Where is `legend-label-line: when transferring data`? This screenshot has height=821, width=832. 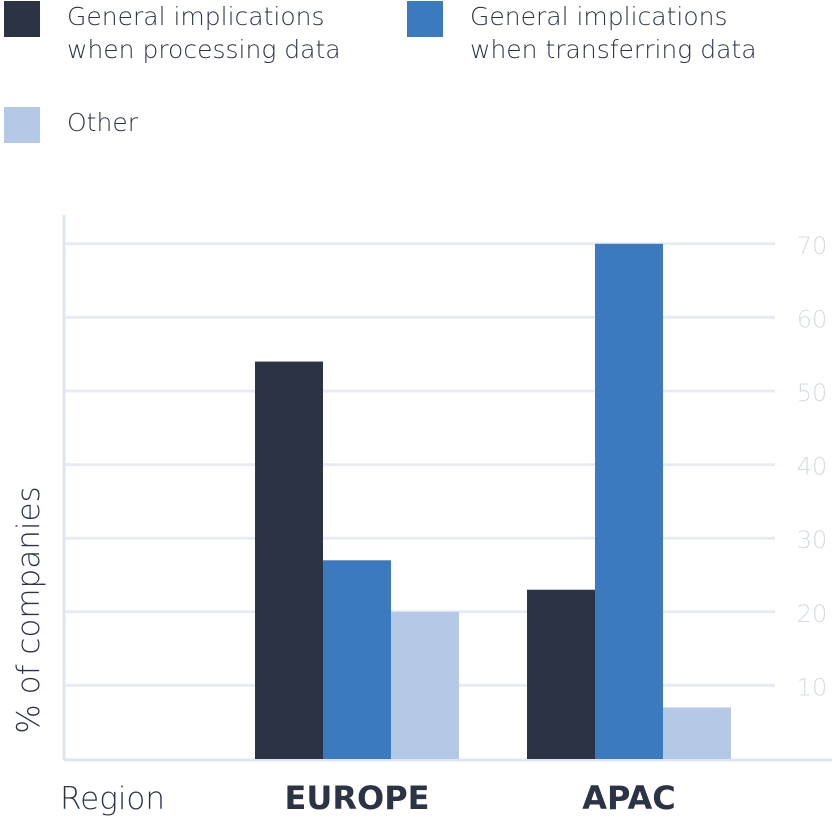 legend-label-line: when transferring data is located at coordinates (613, 49).